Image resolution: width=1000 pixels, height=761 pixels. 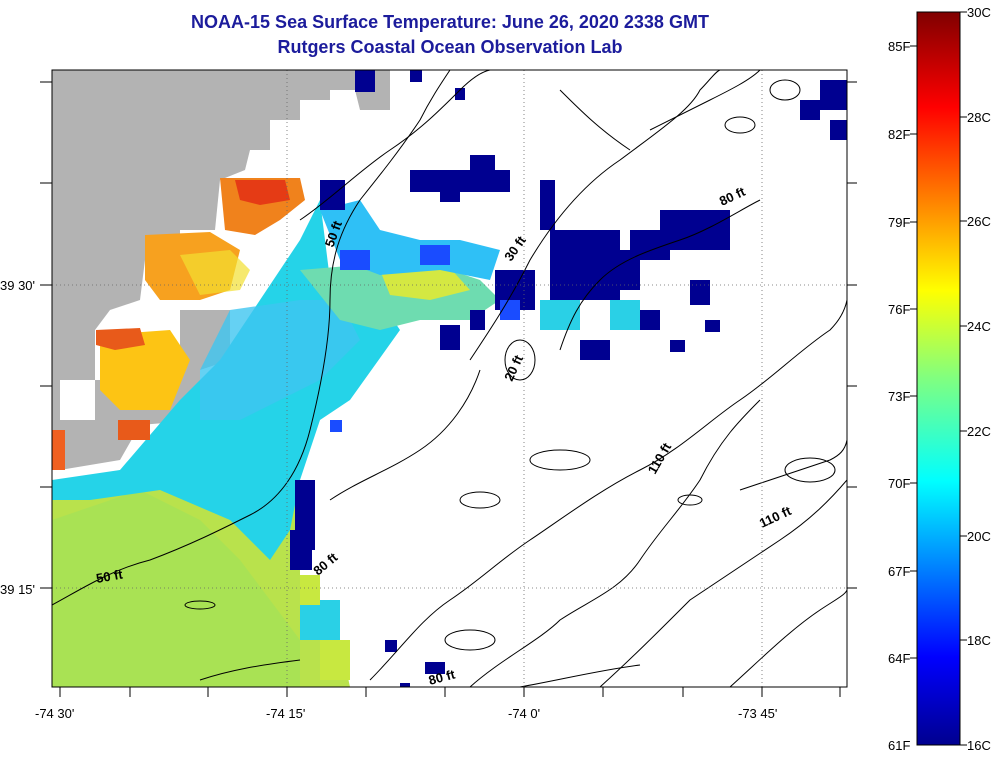 I want to click on colorbar-f-label: 67F, so click(x=899, y=571).